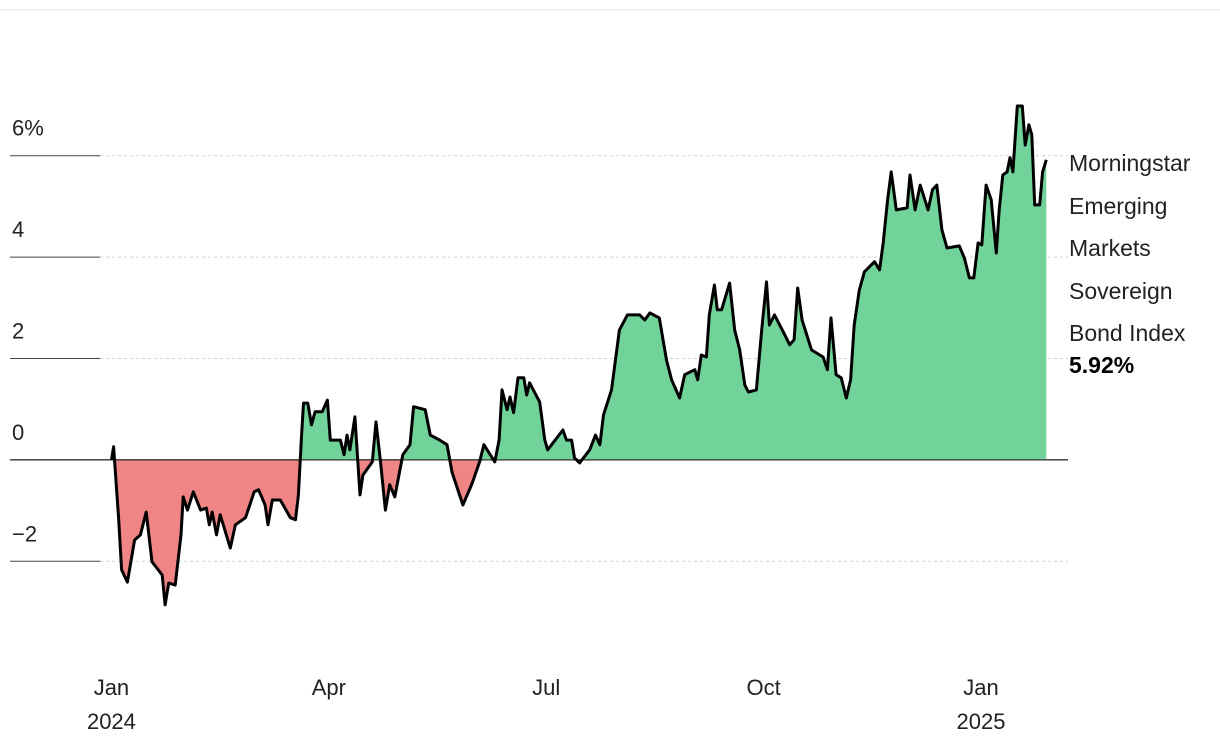  What do you see at coordinates (763, 687) in the screenshot?
I see `x-tick-label: Oct` at bounding box center [763, 687].